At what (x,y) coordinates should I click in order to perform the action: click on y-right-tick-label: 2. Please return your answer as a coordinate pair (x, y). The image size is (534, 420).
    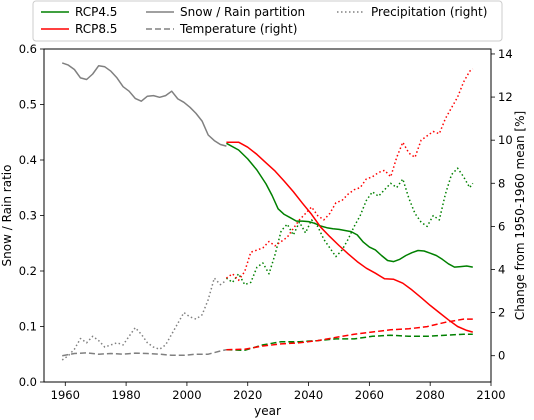
    Looking at the image, I should click on (501, 313).